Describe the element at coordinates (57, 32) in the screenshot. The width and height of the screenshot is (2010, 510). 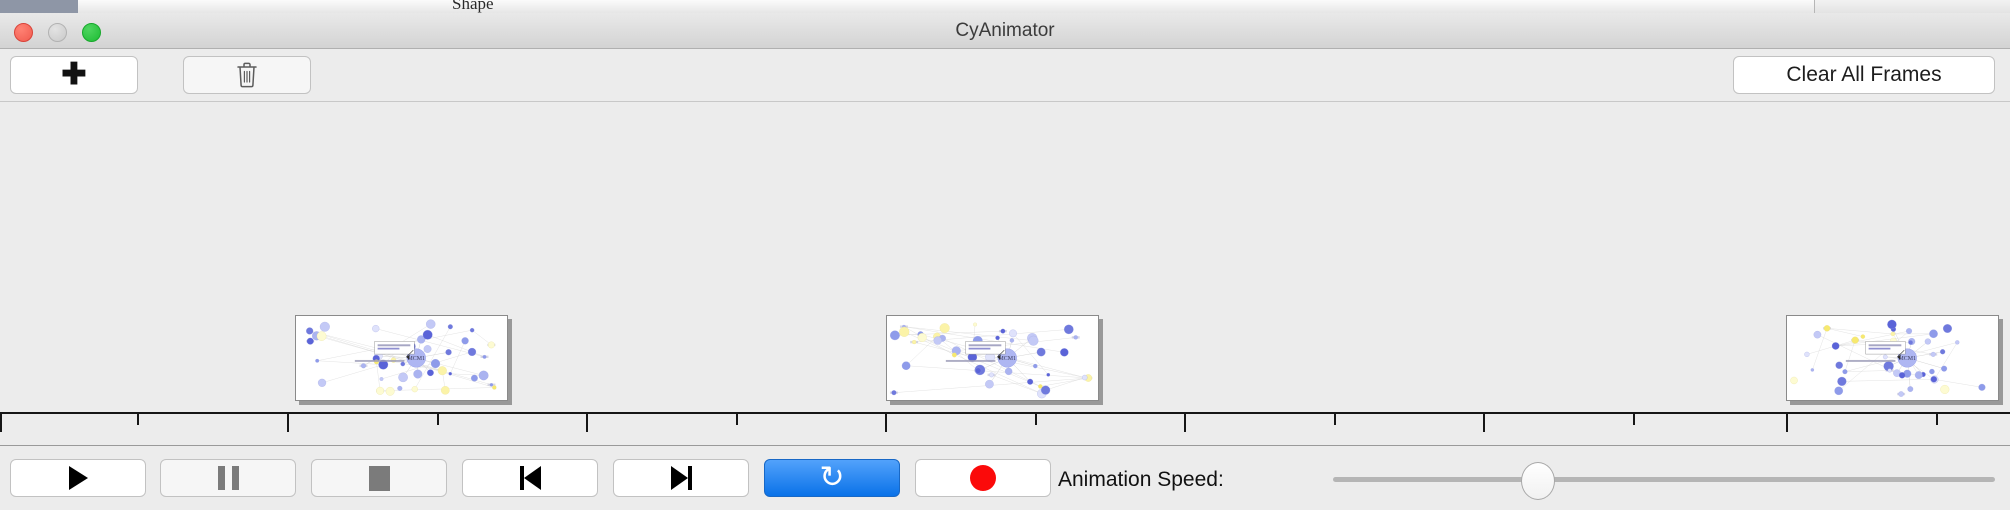
I see `minimize-window-icon` at that location.